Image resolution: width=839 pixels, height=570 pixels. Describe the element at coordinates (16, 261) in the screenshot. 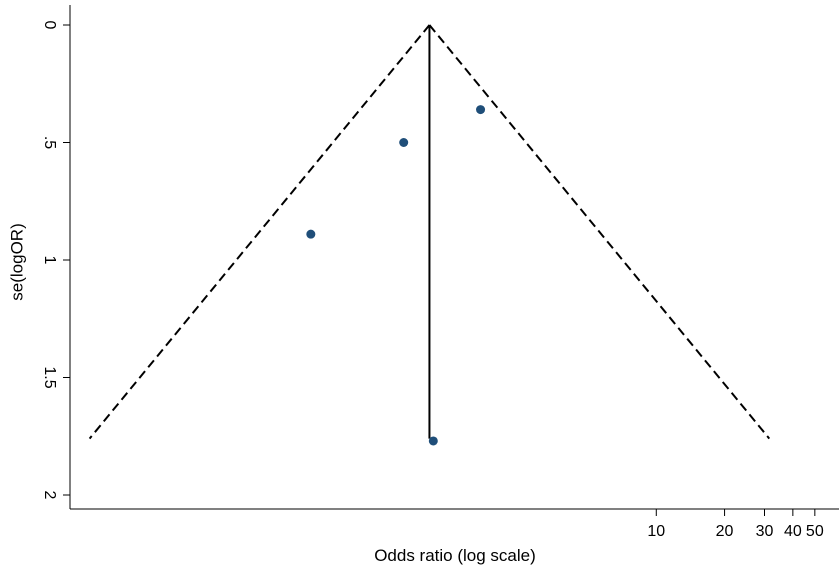

I see `y-axis-title: se(logOR)` at that location.